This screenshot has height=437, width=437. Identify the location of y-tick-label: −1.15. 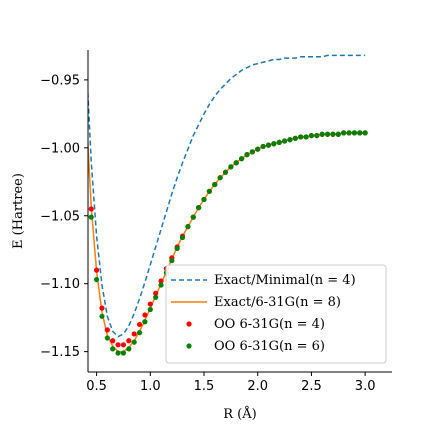
(60, 352).